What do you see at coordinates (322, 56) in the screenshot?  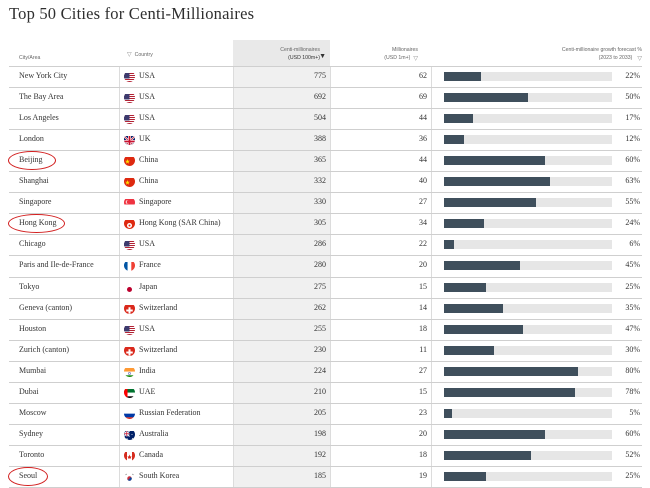 I see `sort-desc-icon: ▼` at bounding box center [322, 56].